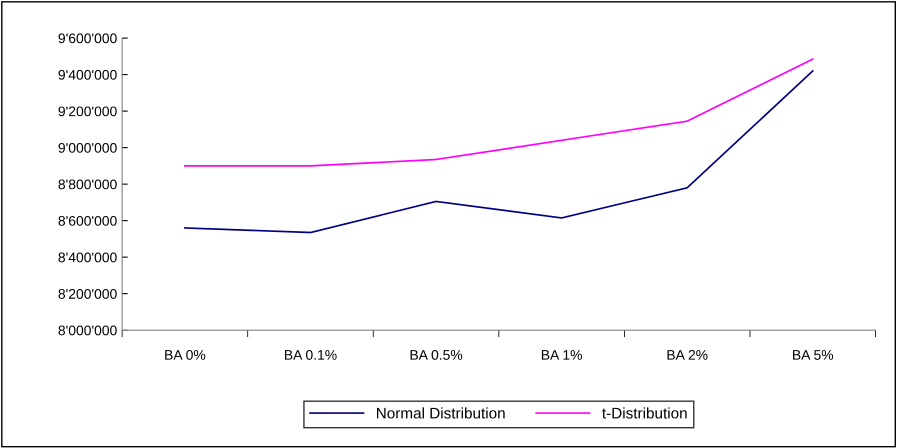  I want to click on y-tick-label: 8'600'000, so click(87, 221).